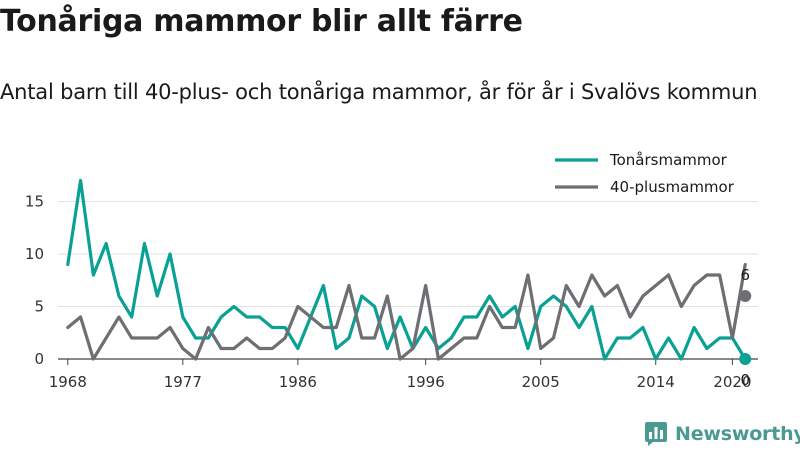 The width and height of the screenshot is (800, 450). I want to click on y-tick-label: 15, so click(34, 202).